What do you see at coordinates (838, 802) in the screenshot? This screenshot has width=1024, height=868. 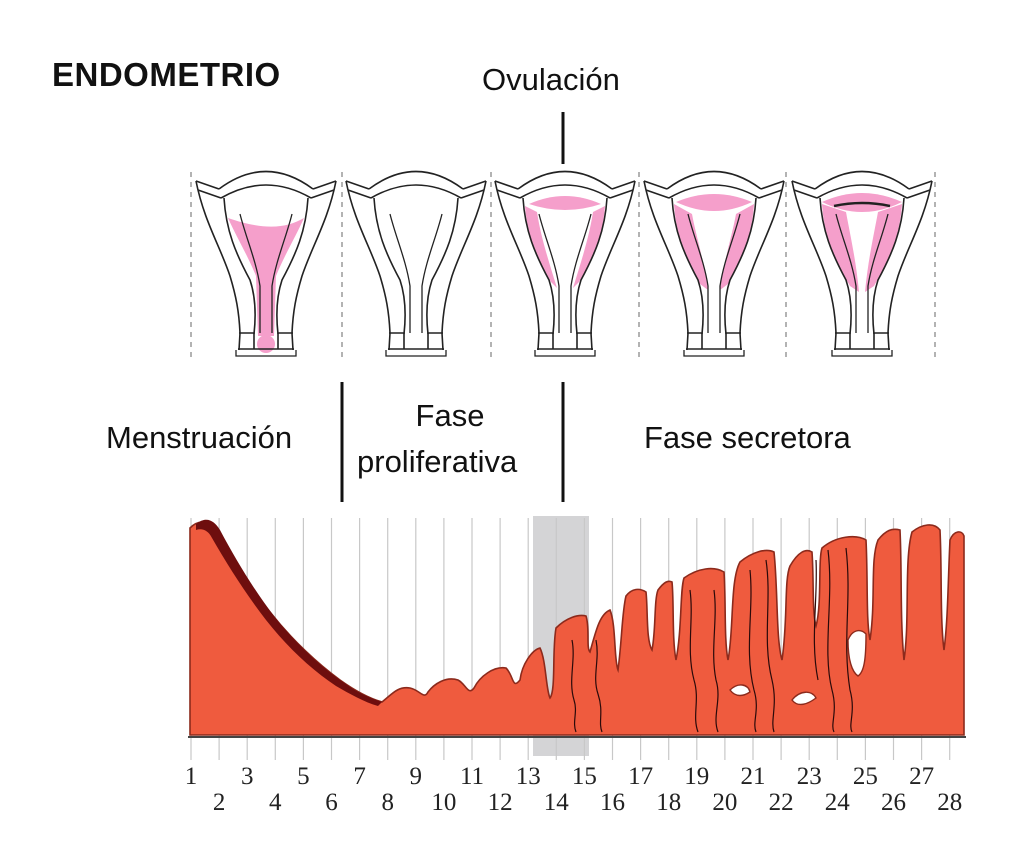 I see `day-label: 24` at bounding box center [838, 802].